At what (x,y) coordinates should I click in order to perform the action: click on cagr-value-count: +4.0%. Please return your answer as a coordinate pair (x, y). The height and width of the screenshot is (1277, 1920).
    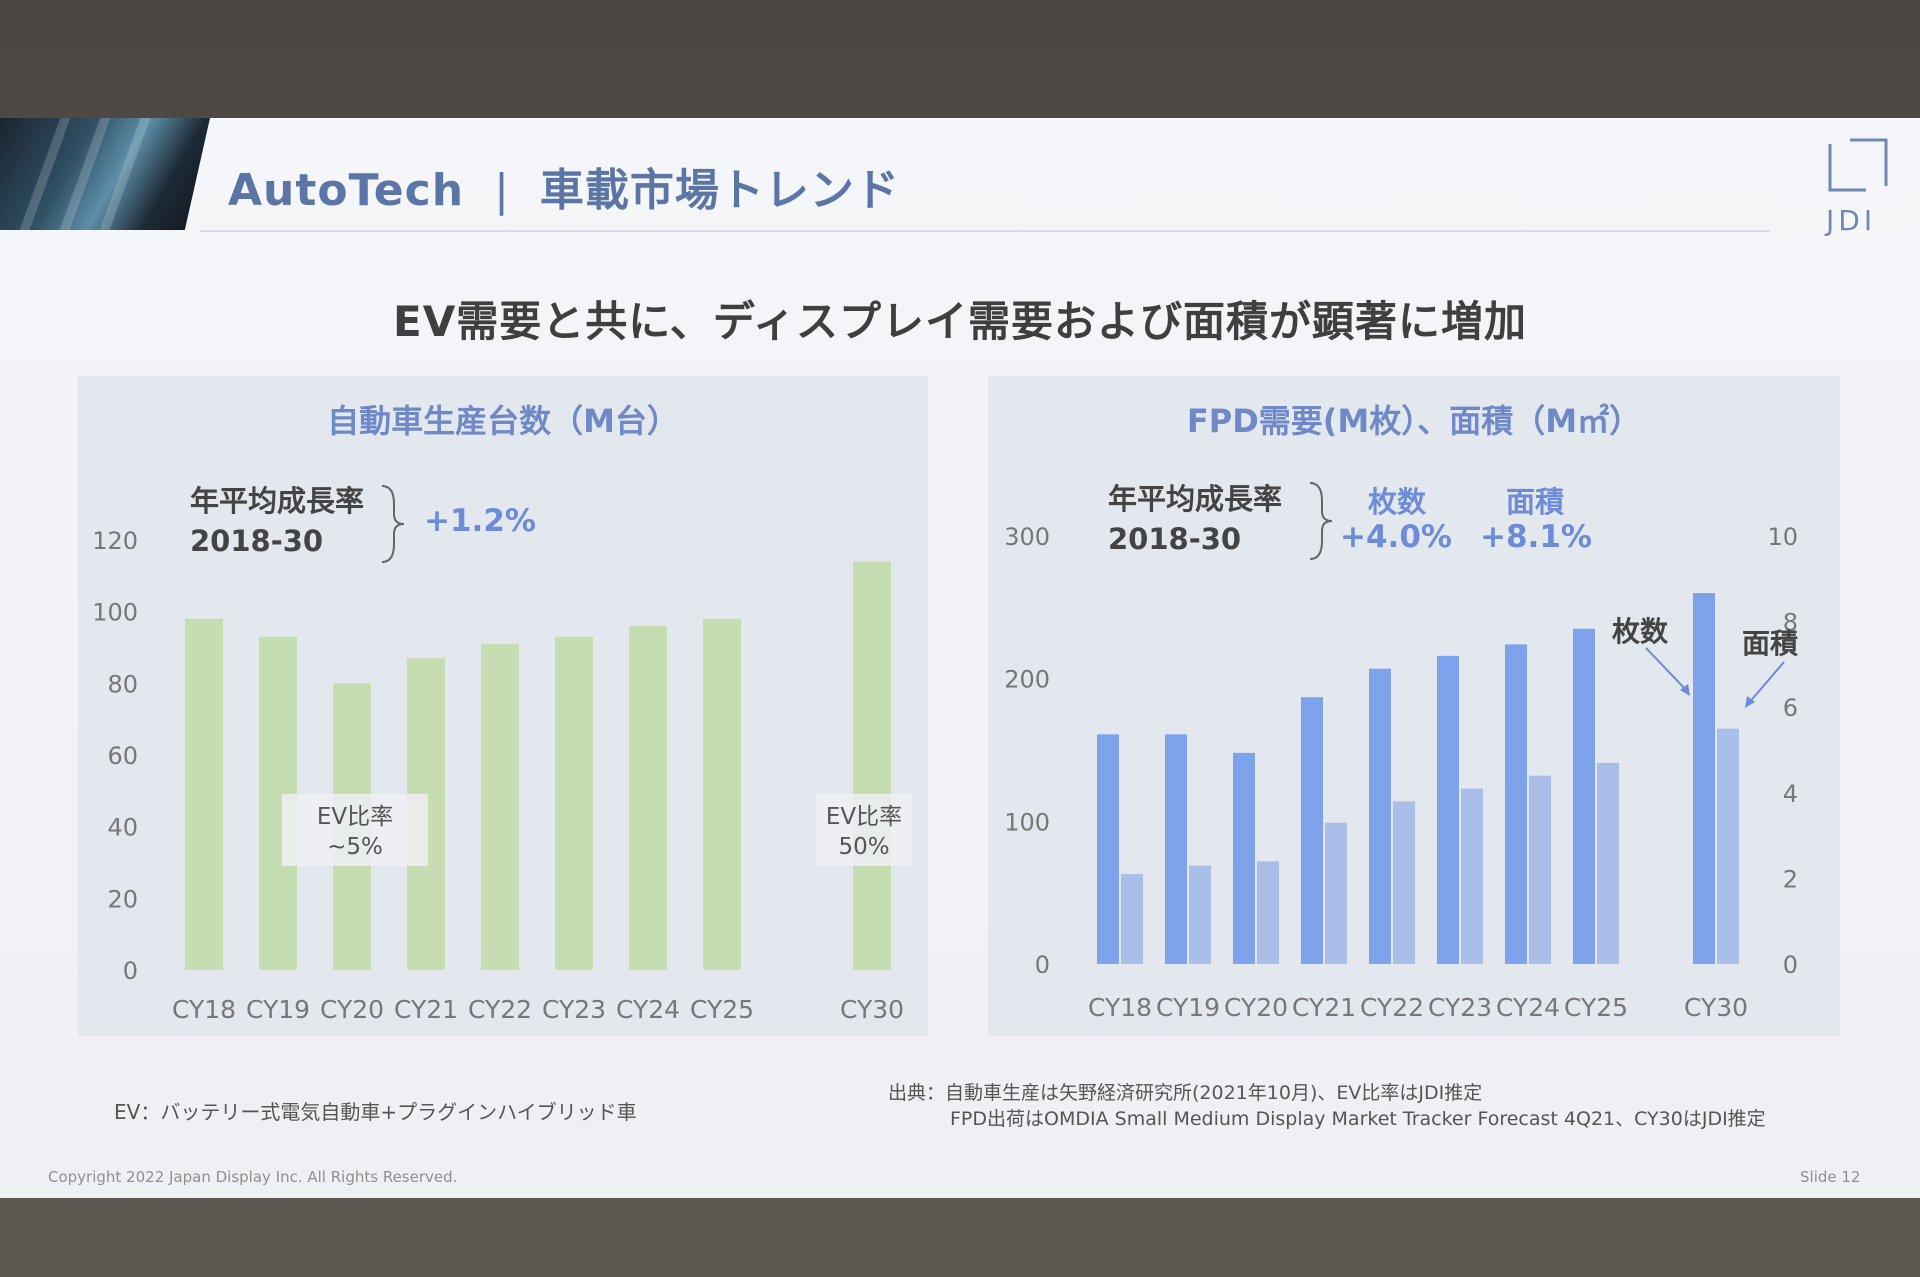
    Looking at the image, I should click on (1396, 537).